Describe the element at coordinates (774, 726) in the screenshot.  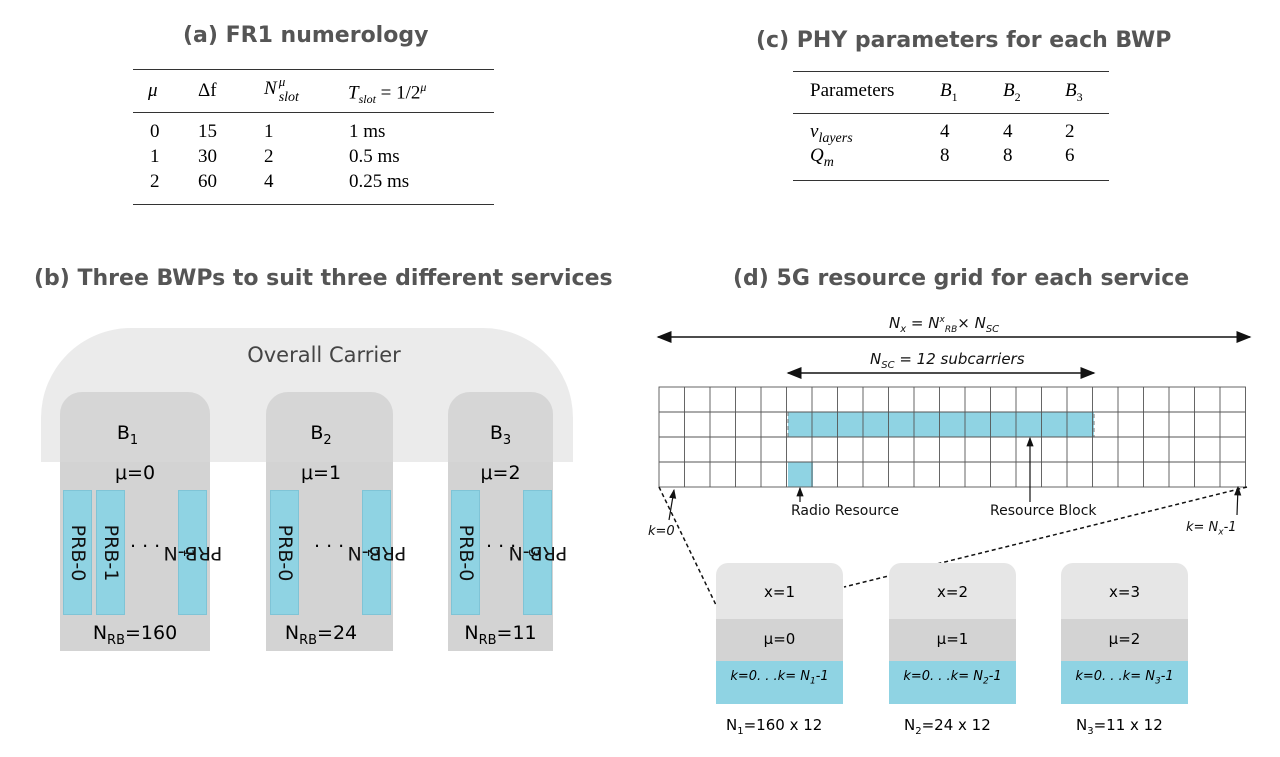
I see `service-1-size: N1=160 x 12` at that location.